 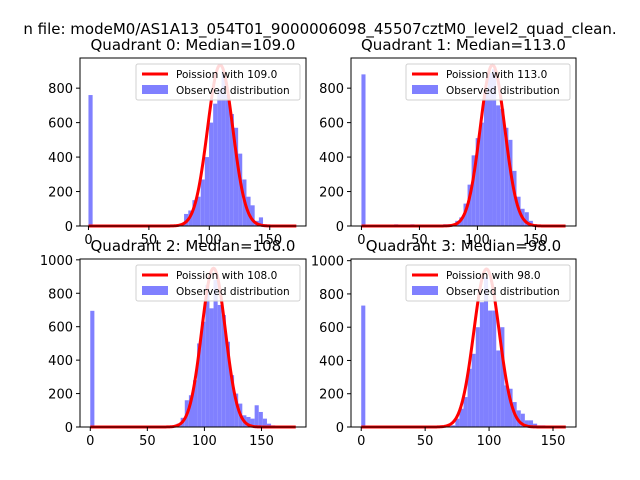 What do you see at coordinates (463, 246) in the screenshot?
I see `panel-title: Quadrant 3: Median=98.0` at bounding box center [463, 246].